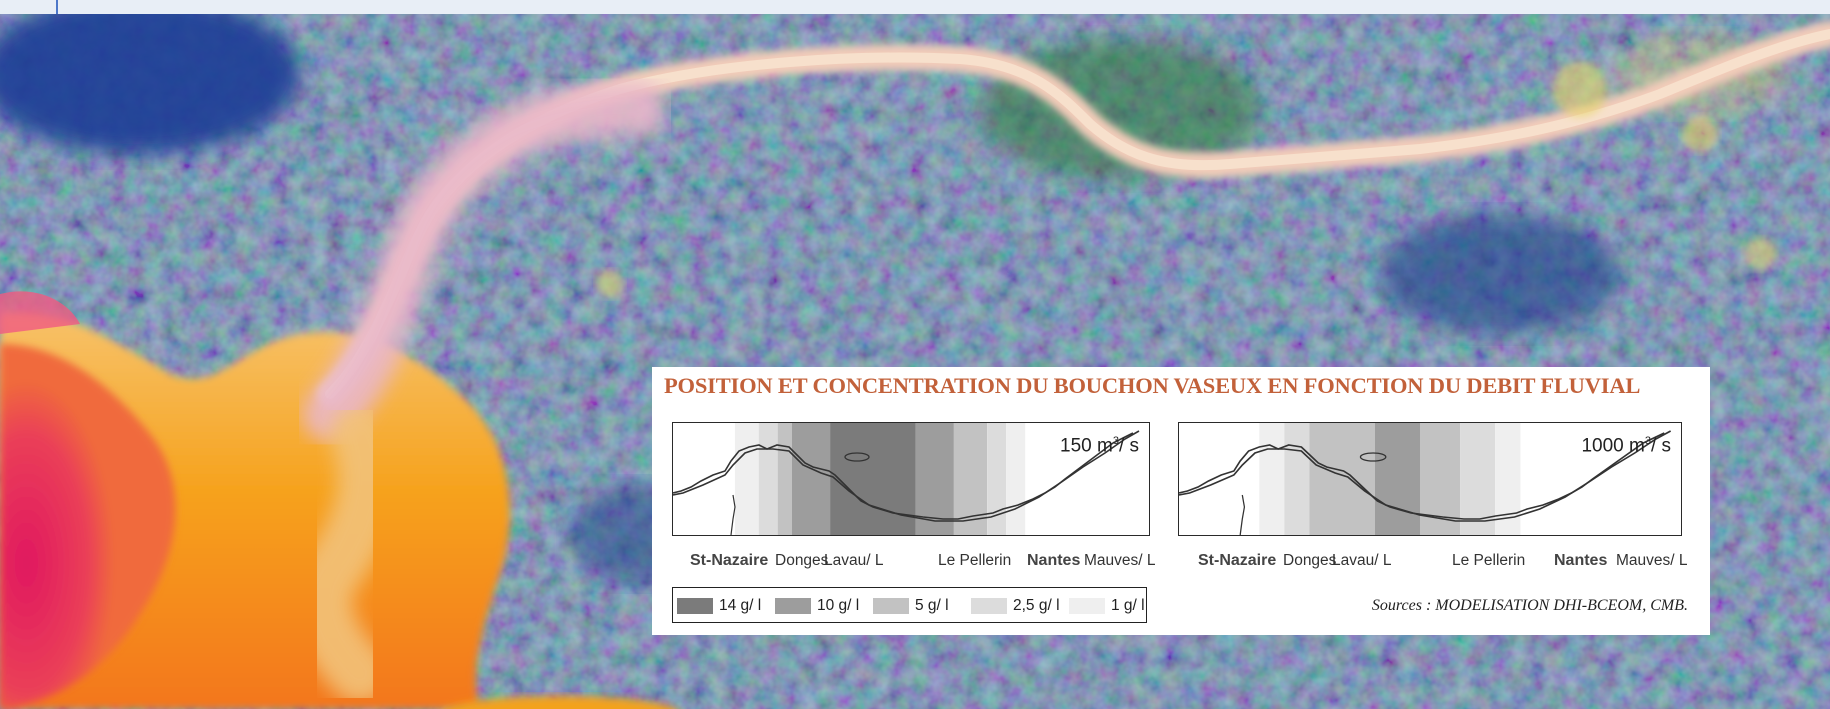  I want to click on legend: 14 g/ l 10 g/ l 5 g/ l 2,5 g/ l 1 g/ l, so click(909, 605).